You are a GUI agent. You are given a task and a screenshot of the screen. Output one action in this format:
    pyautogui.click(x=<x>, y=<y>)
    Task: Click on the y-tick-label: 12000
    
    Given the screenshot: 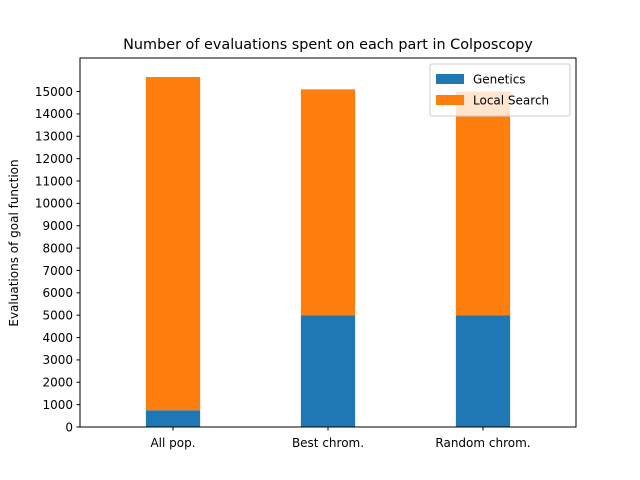 What is the action you would take?
    pyautogui.click(x=54, y=159)
    